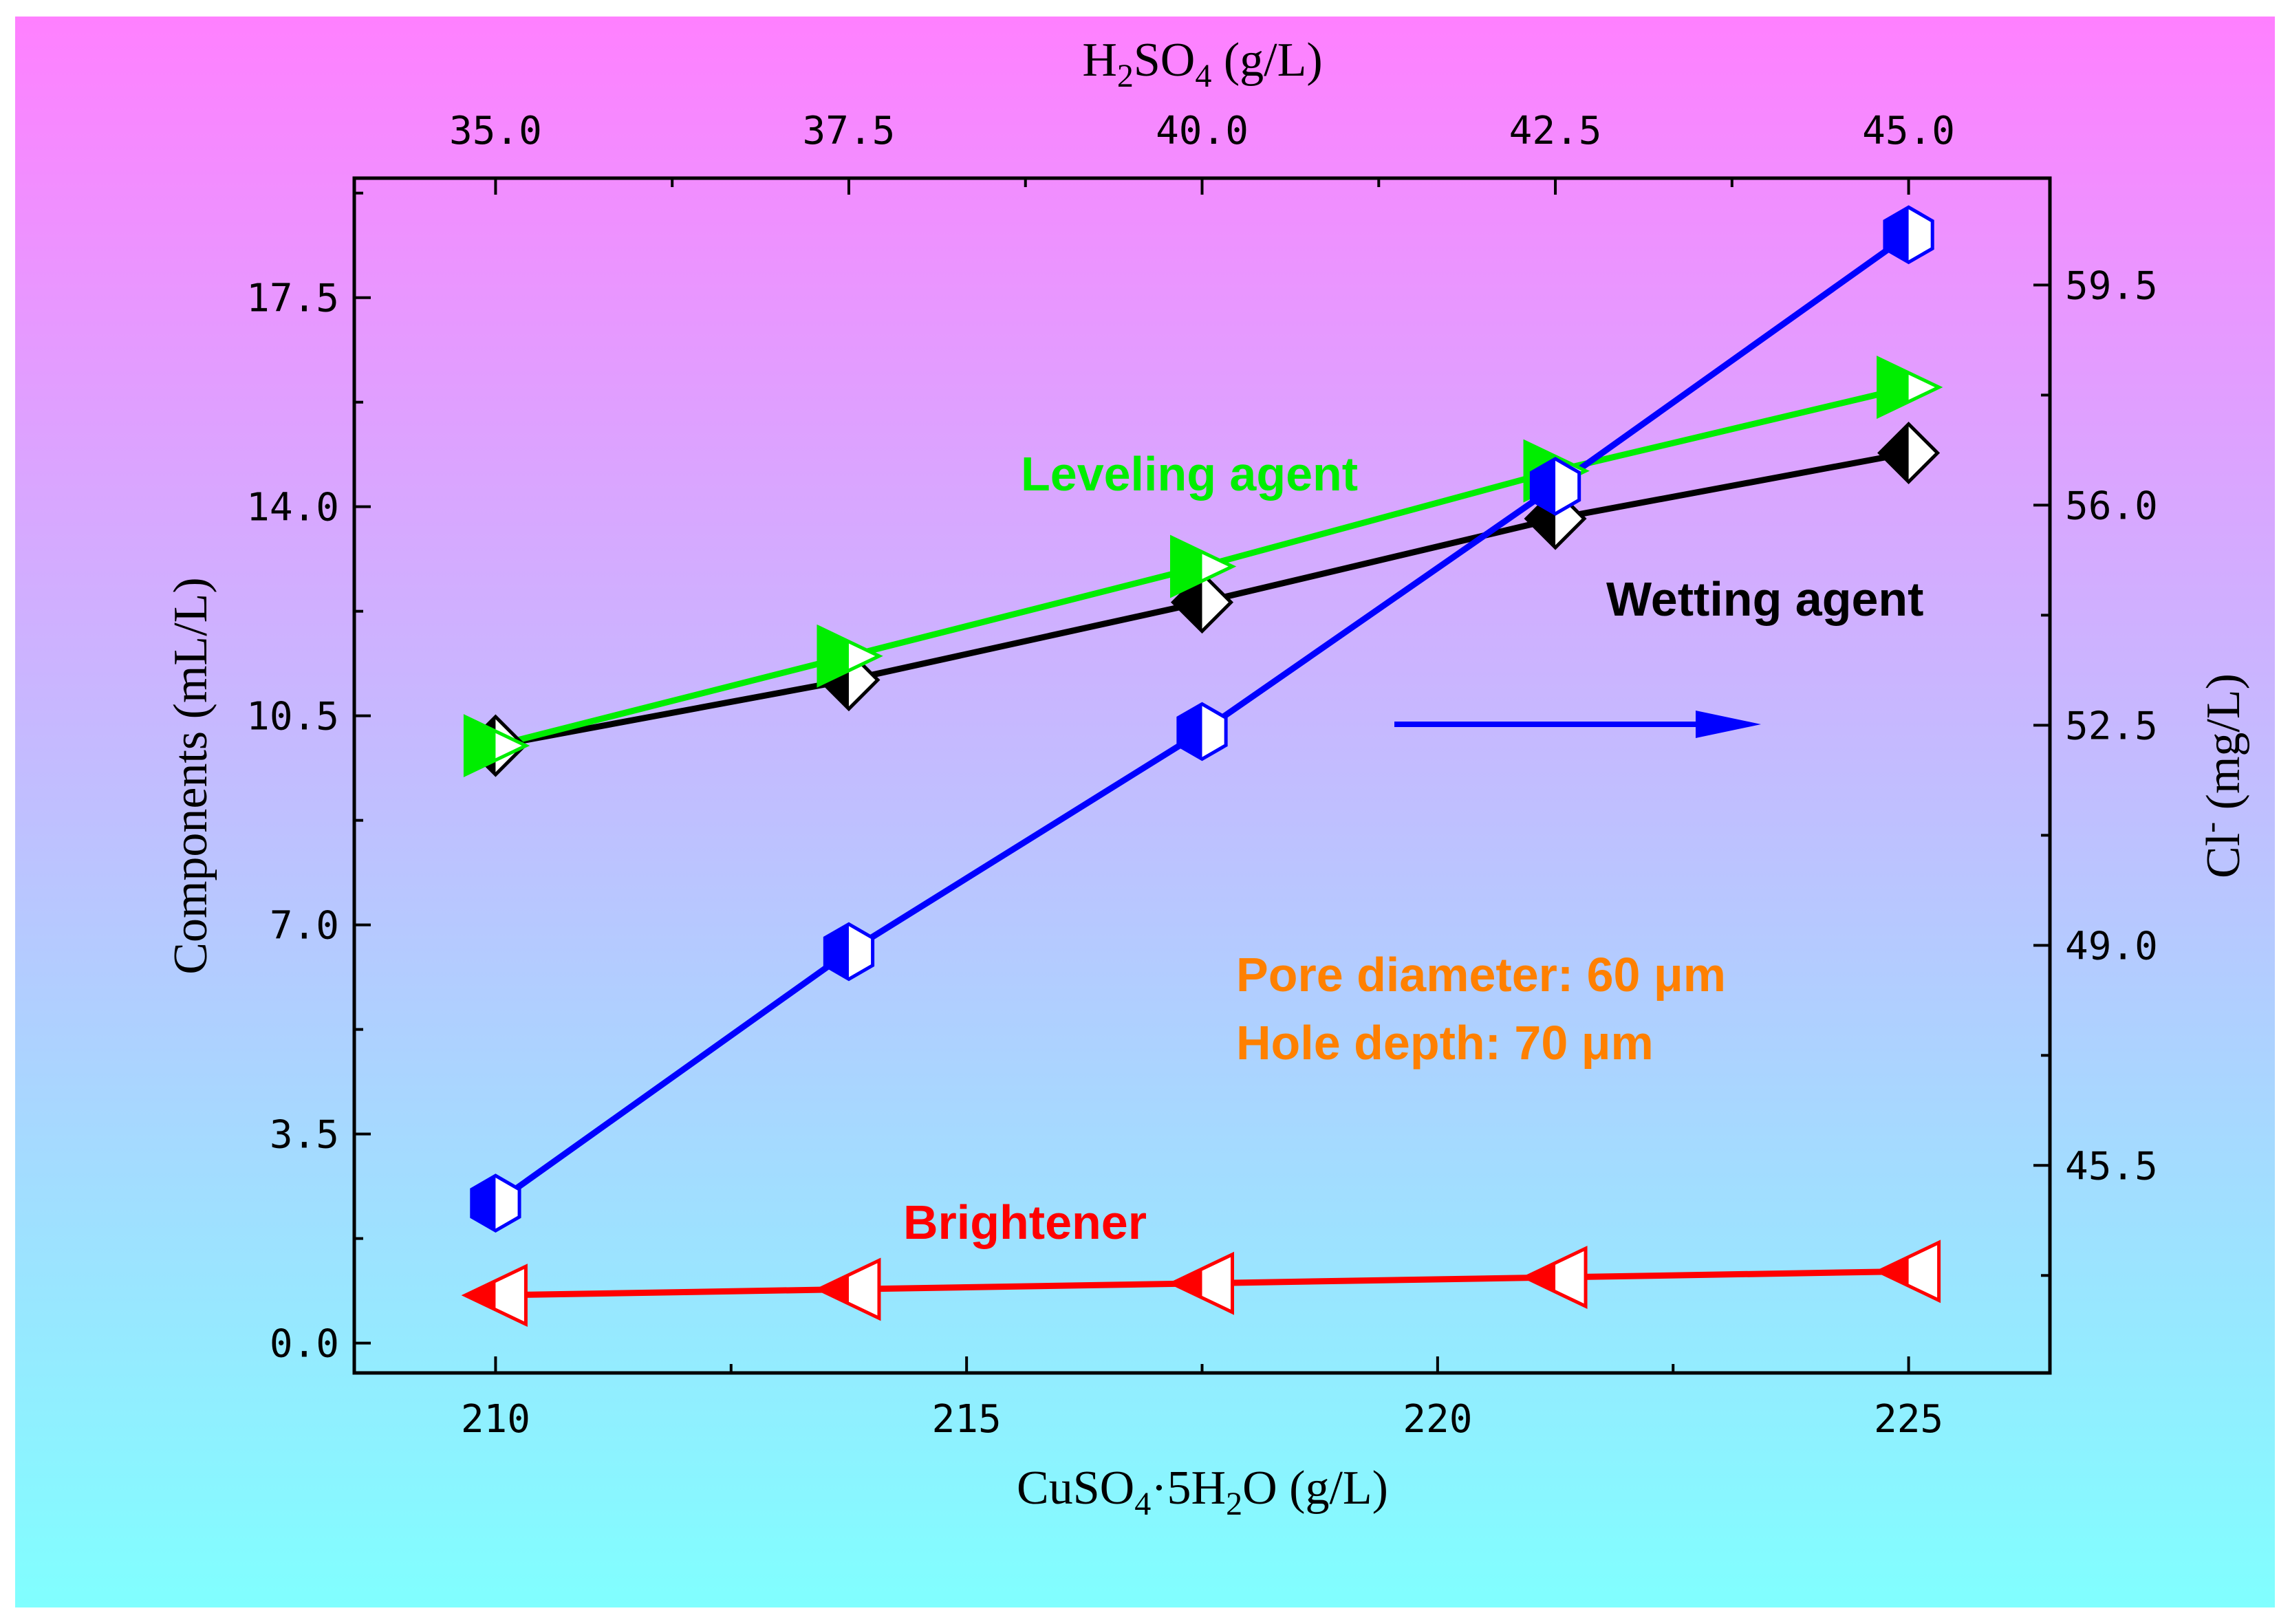 This screenshot has height=1624, width=2290. I want to click on left-tick-label: 10.5, so click(292, 717).